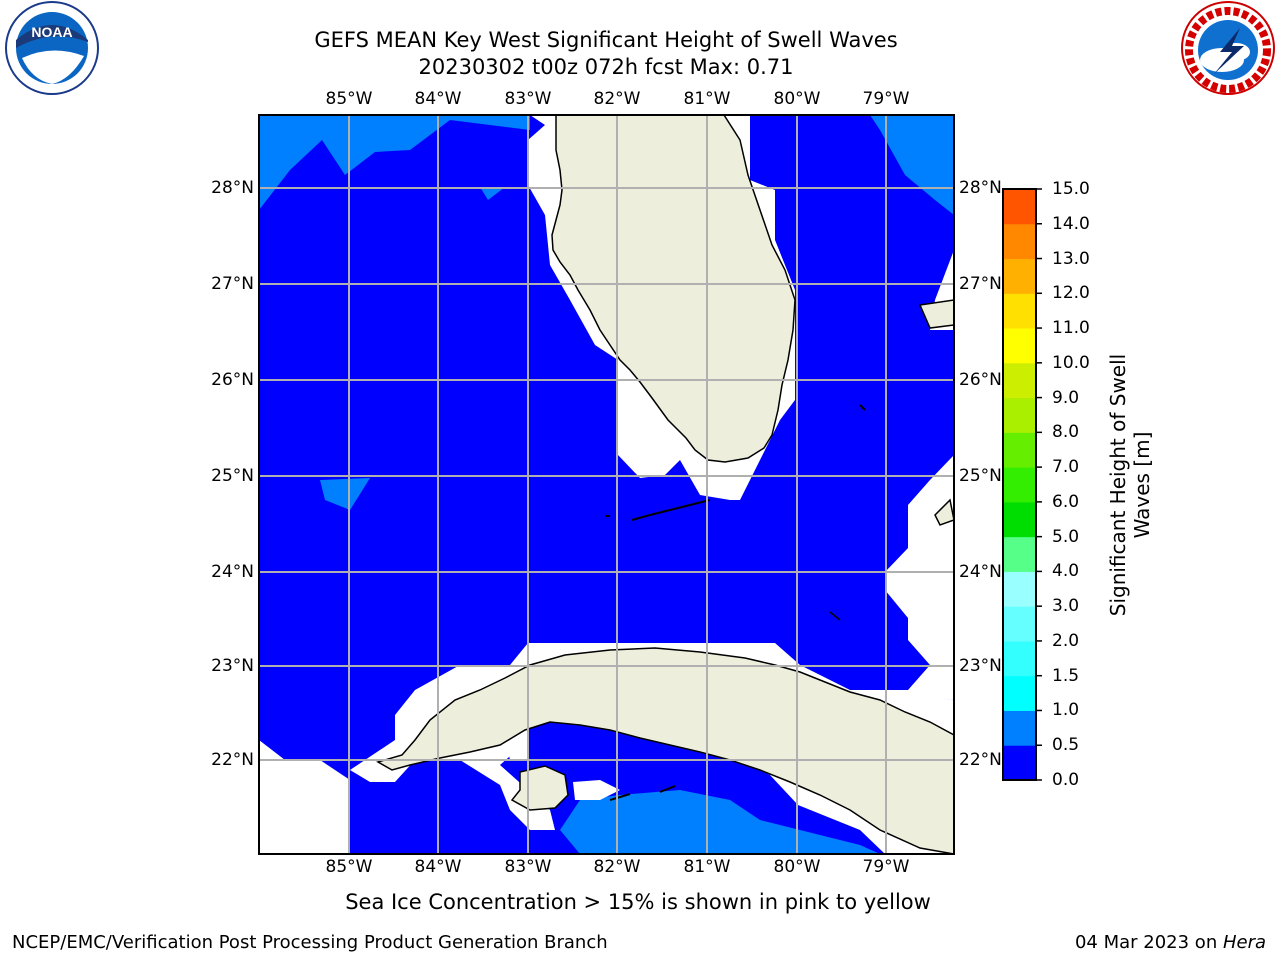  What do you see at coordinates (1071, 189) in the screenshot?
I see `colorbar-tick-label: 15.0` at bounding box center [1071, 189].